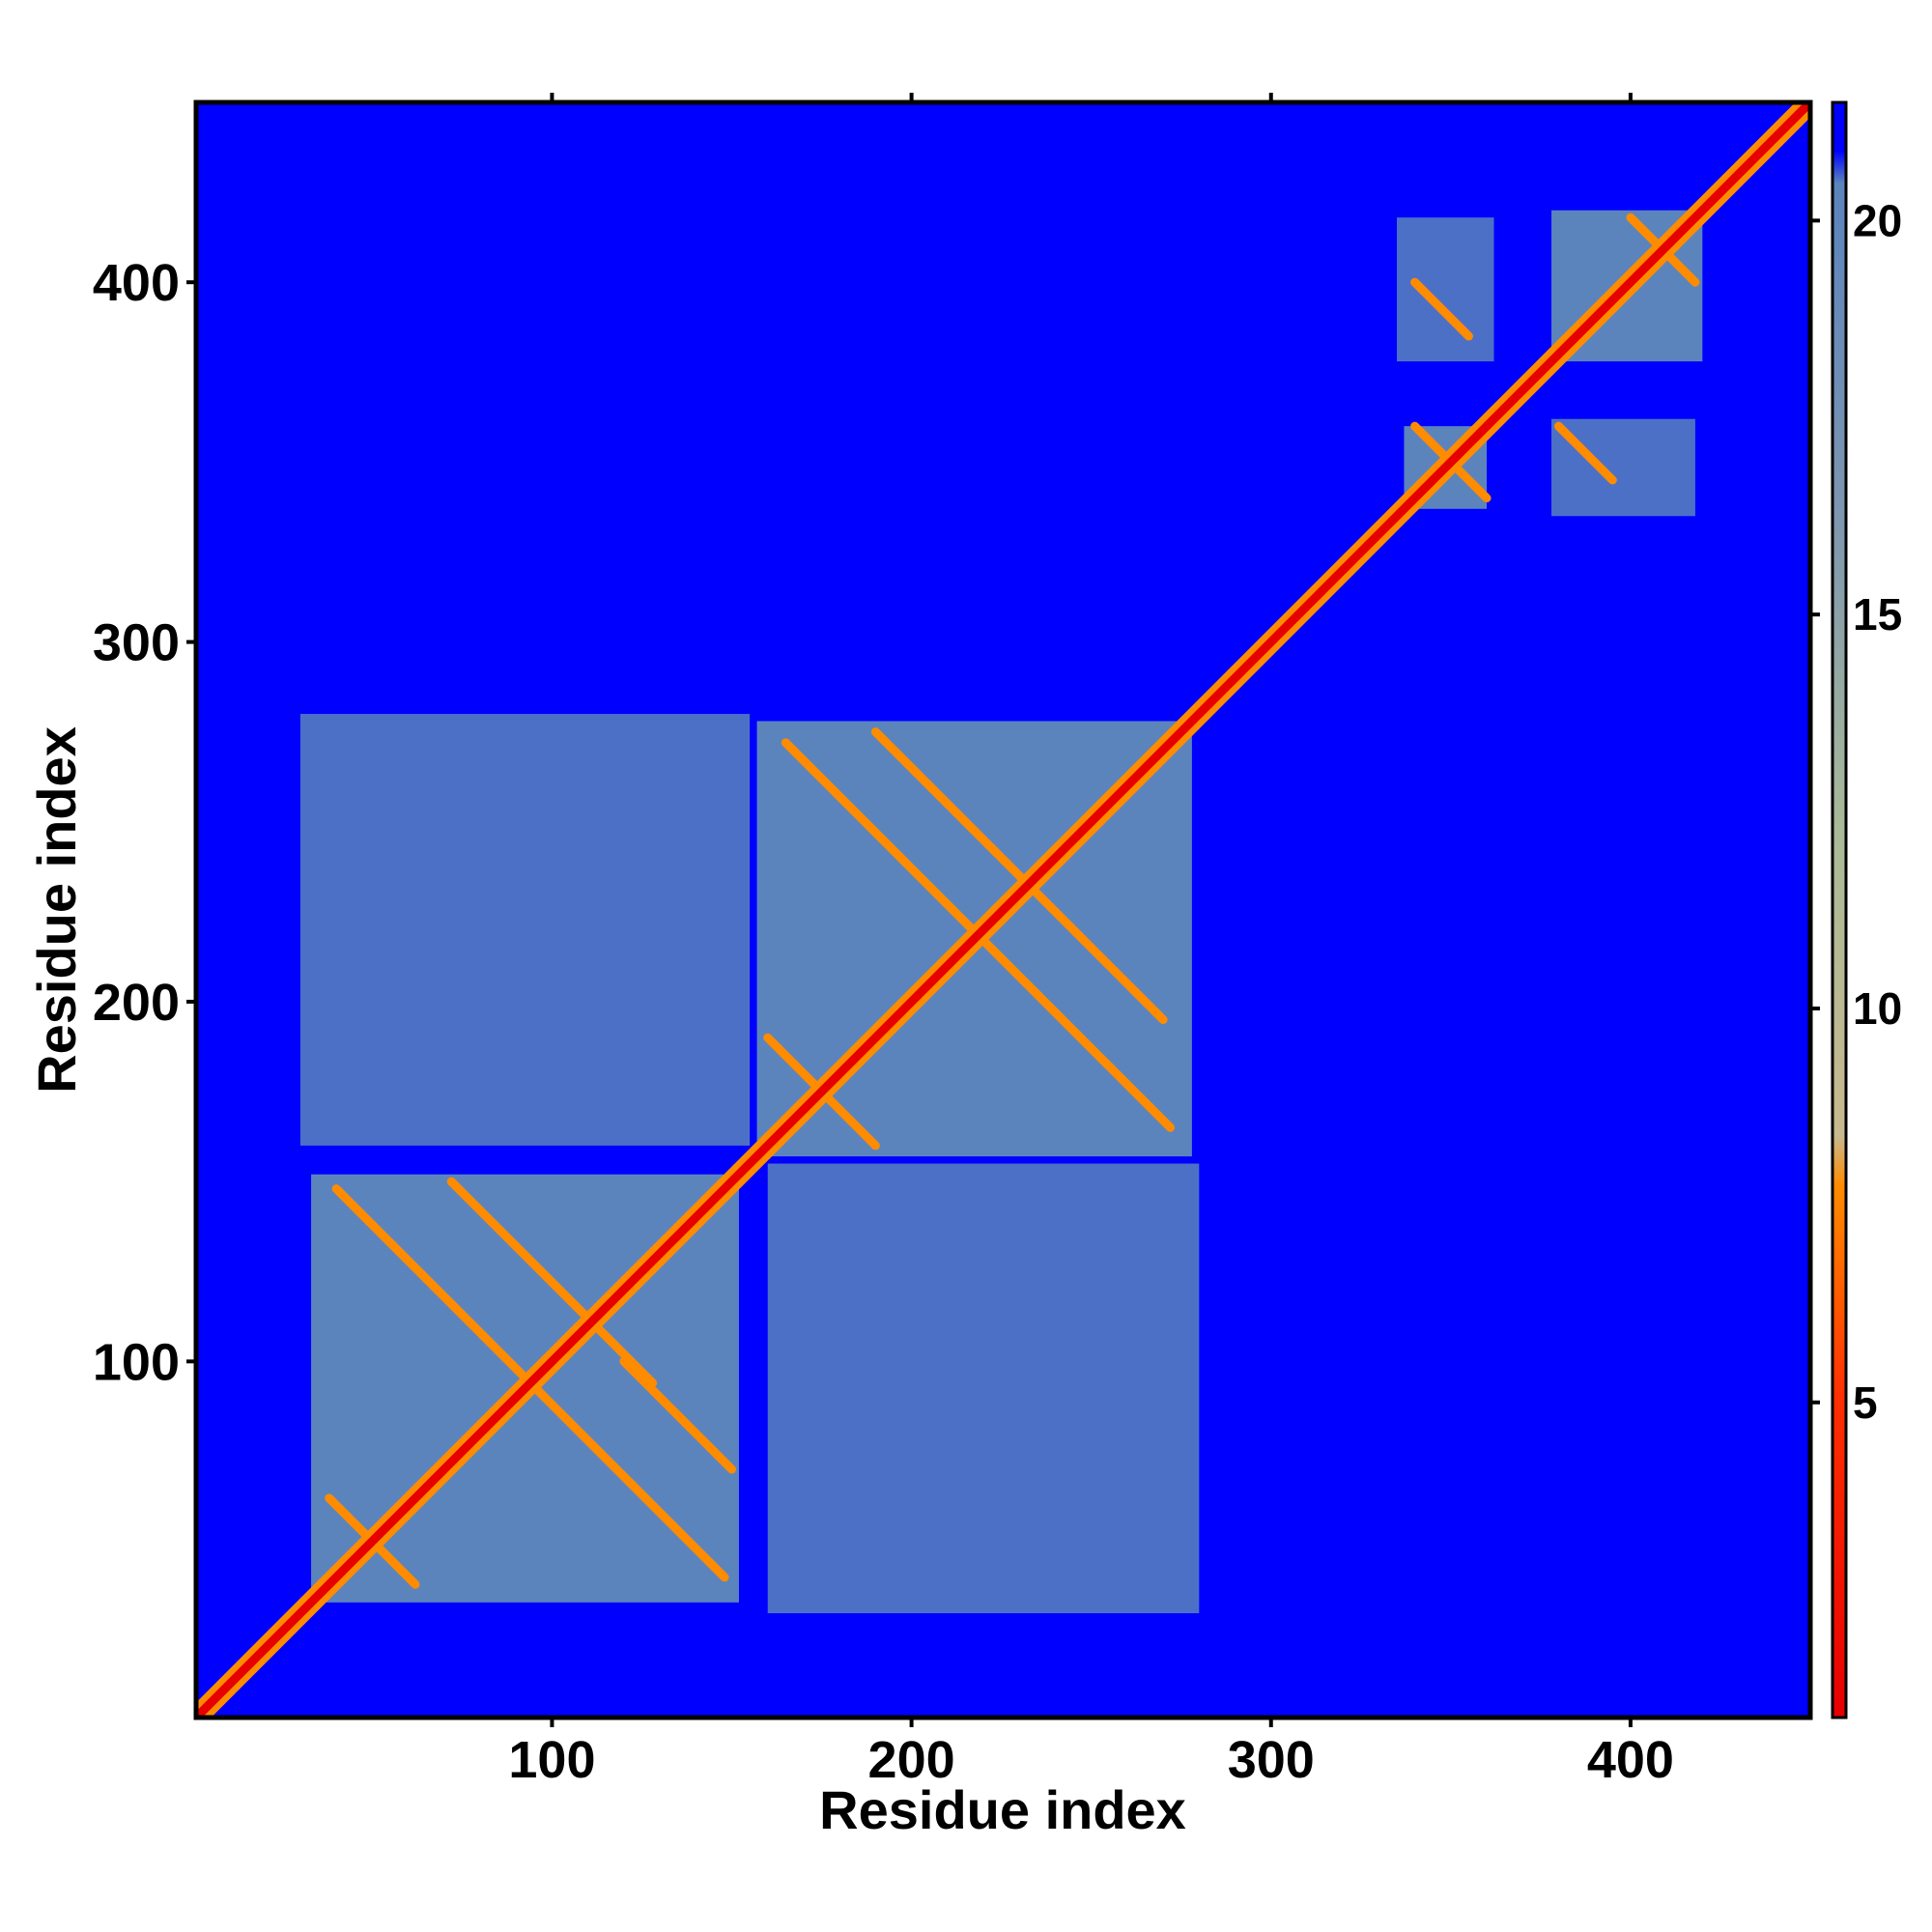 The height and width of the screenshot is (1932, 1932). What do you see at coordinates (1002, 1809) in the screenshot?
I see `x-axis-title: Residue index` at bounding box center [1002, 1809].